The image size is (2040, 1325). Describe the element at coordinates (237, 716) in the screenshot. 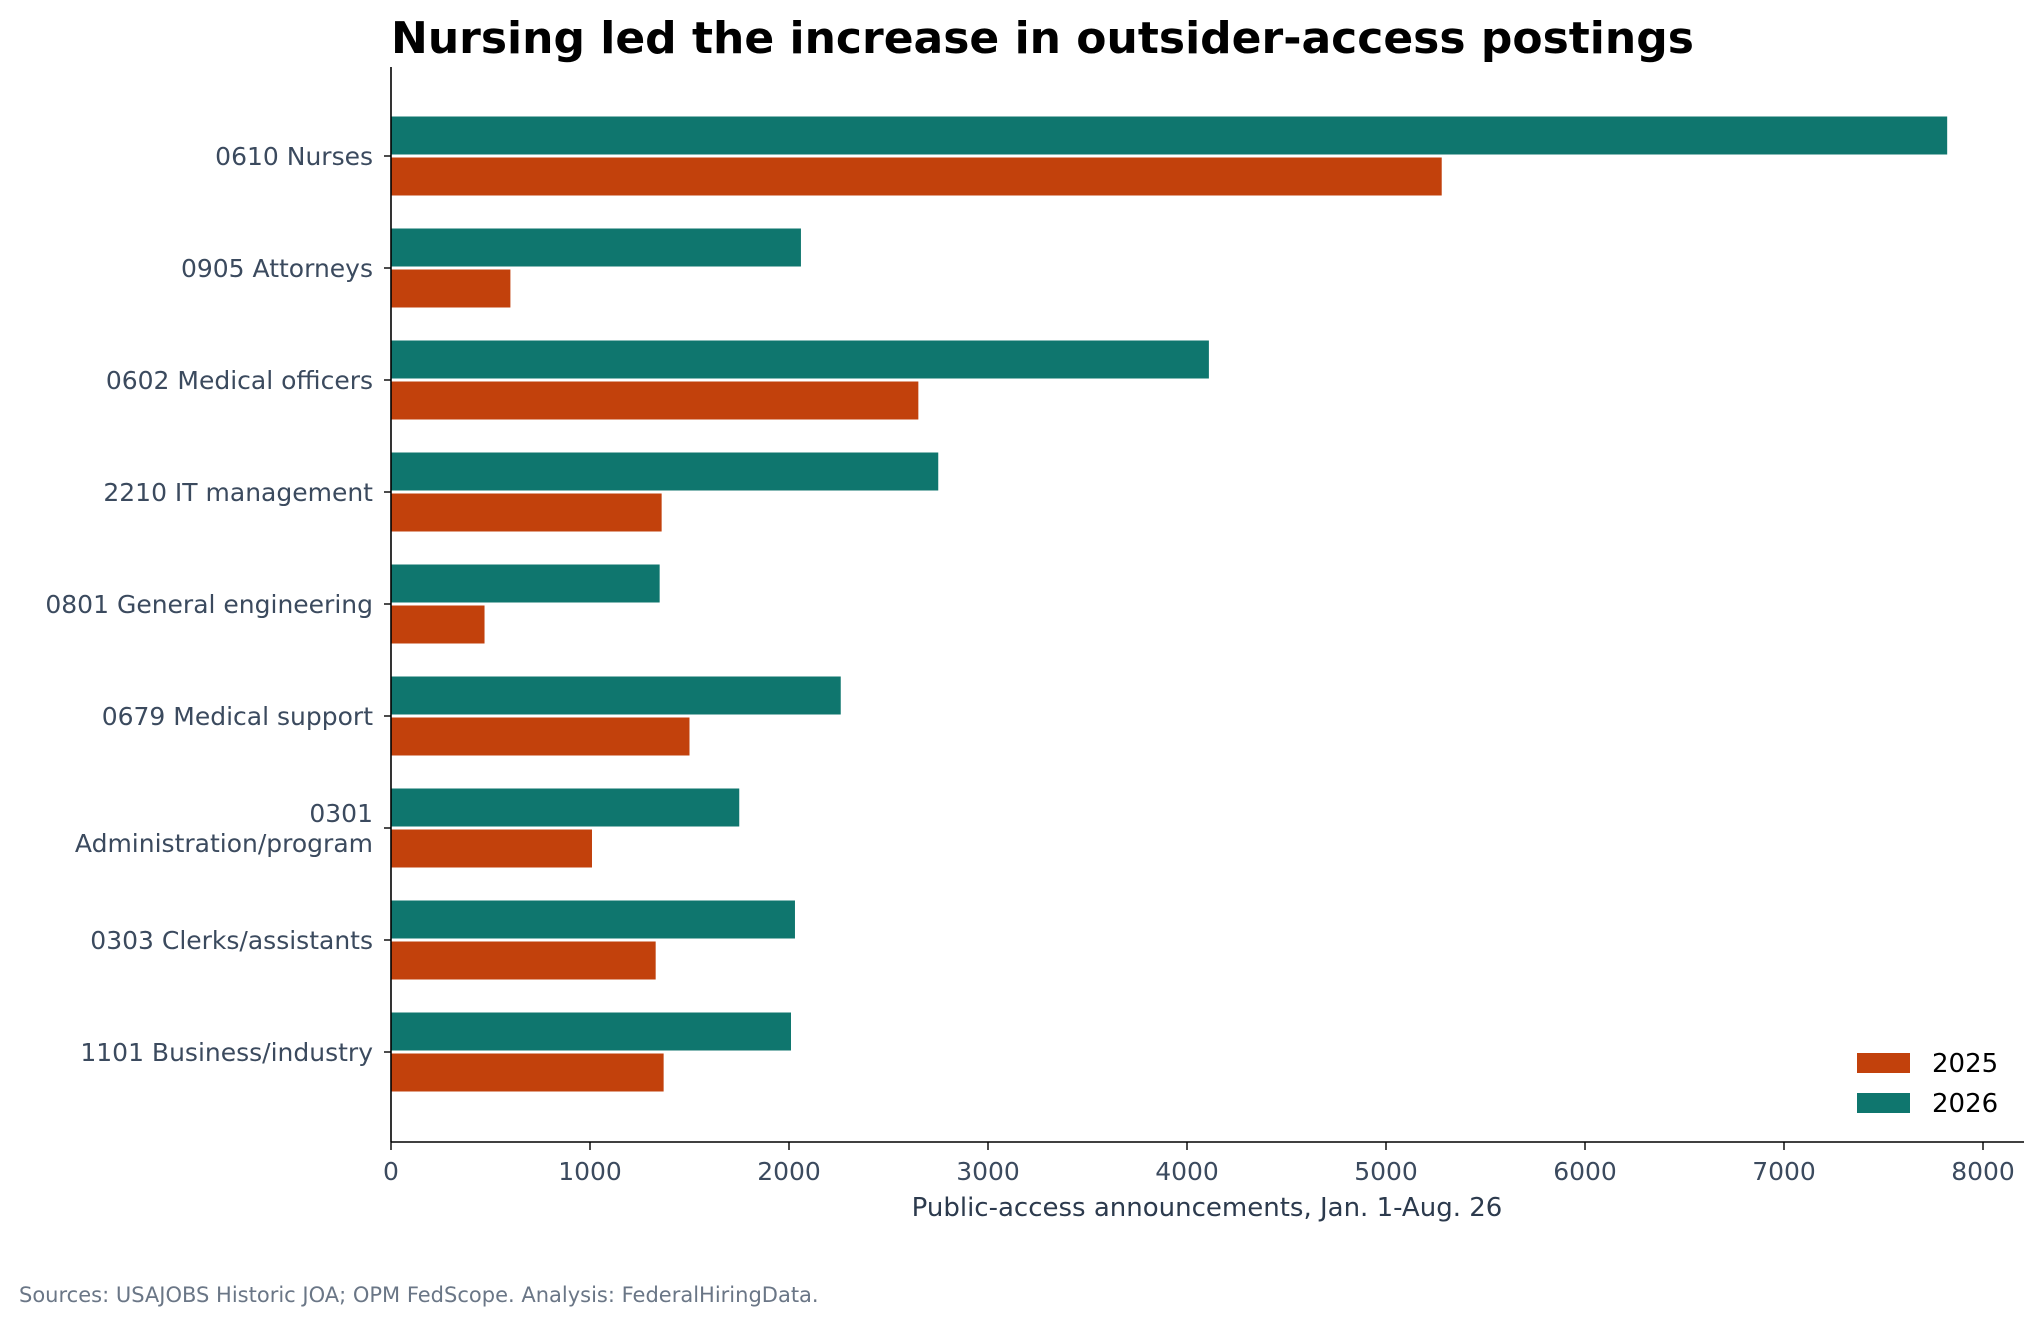

I see `y-tick-label-5: 0679 Medical support` at that location.